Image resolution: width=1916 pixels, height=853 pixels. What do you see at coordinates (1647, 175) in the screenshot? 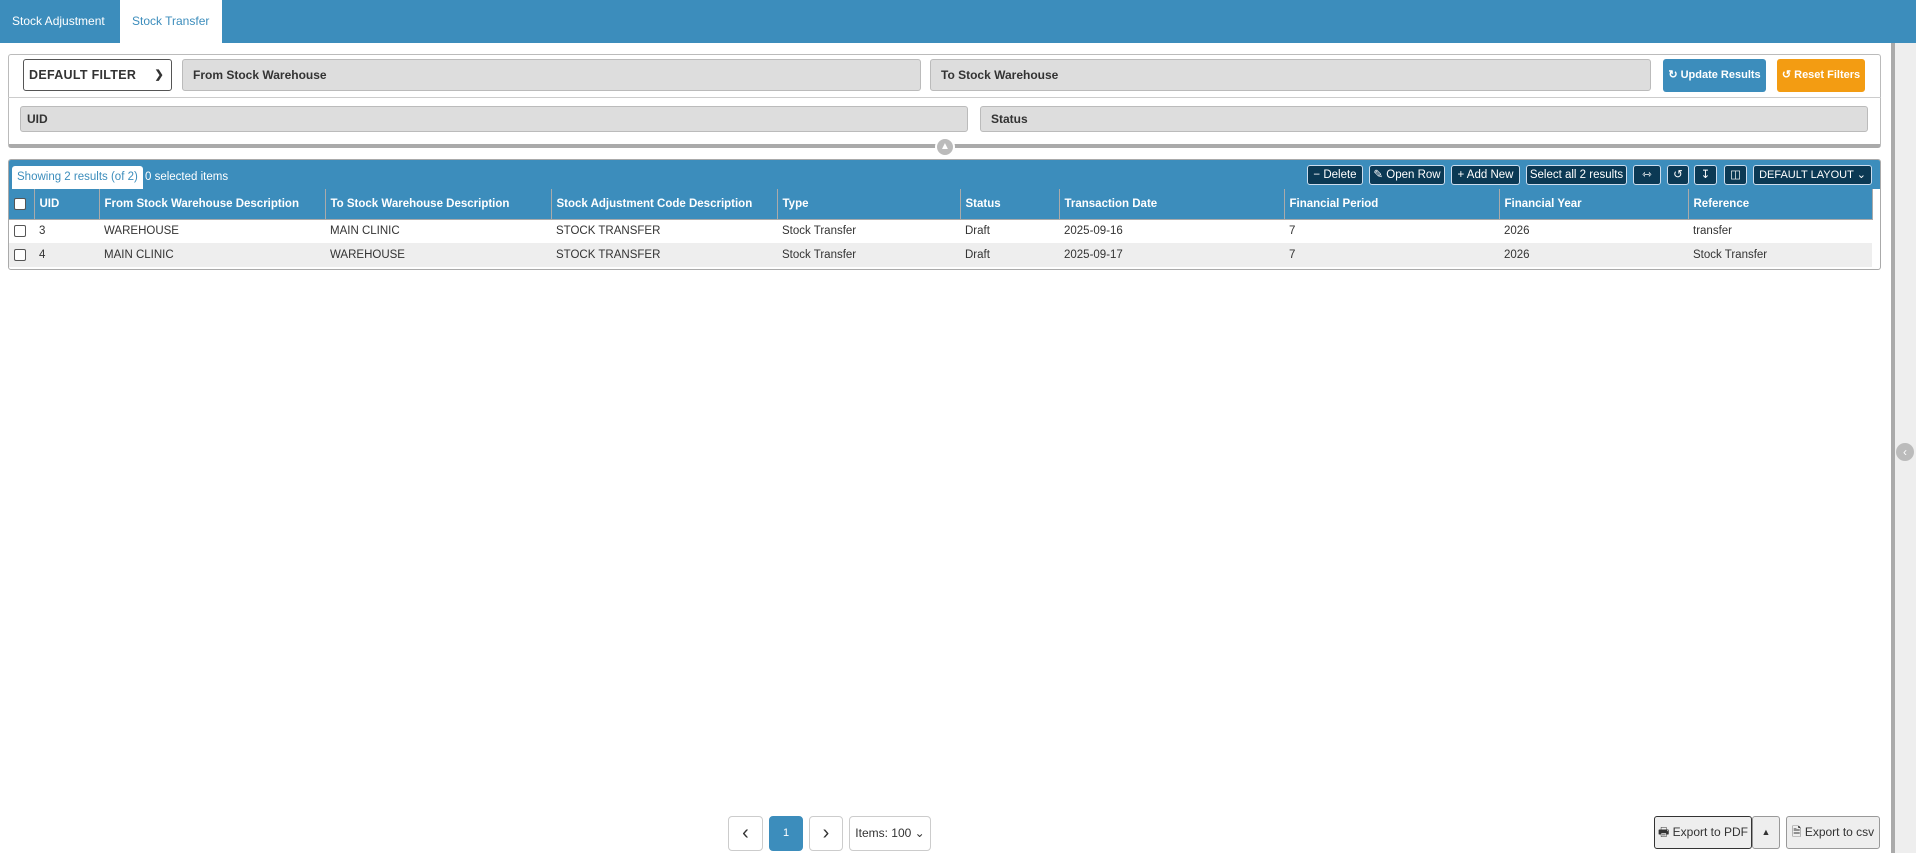
I see `fit-columns-icon: ⇿` at bounding box center [1647, 175].